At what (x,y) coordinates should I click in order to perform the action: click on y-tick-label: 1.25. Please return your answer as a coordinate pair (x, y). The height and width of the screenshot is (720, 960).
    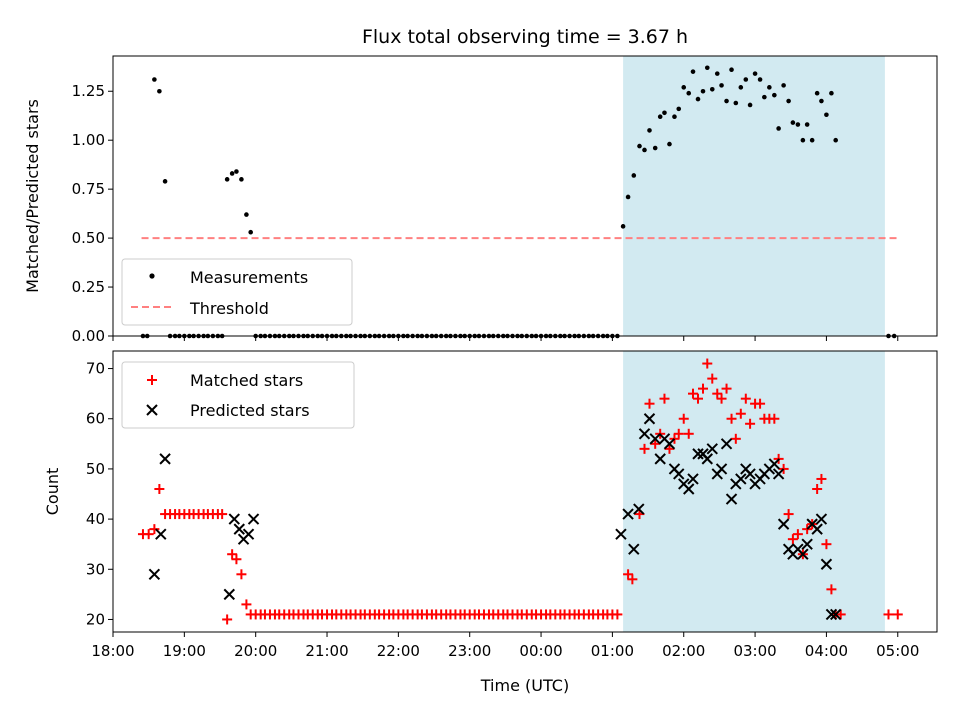
    Looking at the image, I should click on (88, 91).